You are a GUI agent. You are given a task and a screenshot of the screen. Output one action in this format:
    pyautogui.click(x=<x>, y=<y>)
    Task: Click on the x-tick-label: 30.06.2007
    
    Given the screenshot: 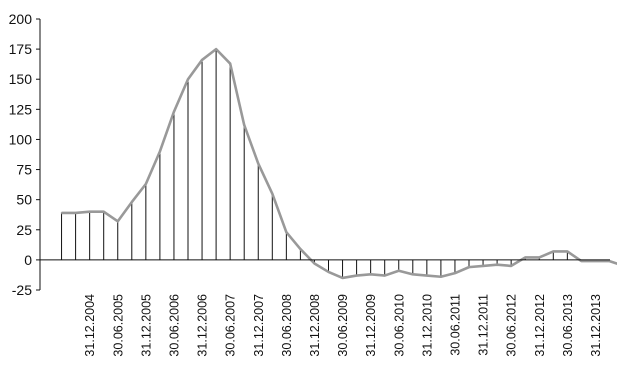 What is the action you would take?
    pyautogui.click(x=231, y=325)
    